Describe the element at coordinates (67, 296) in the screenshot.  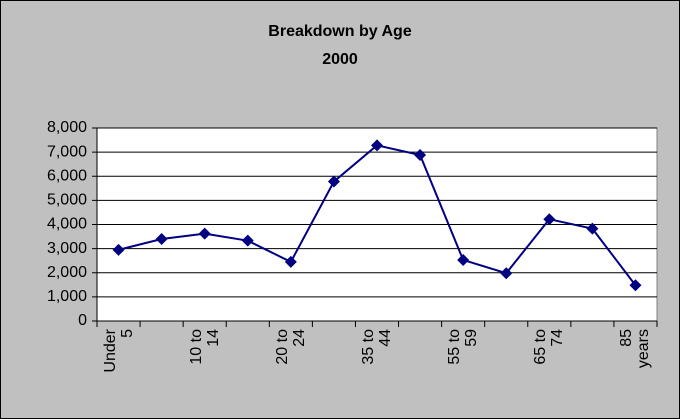
I see `y-tick-label: 1,000` at that location.